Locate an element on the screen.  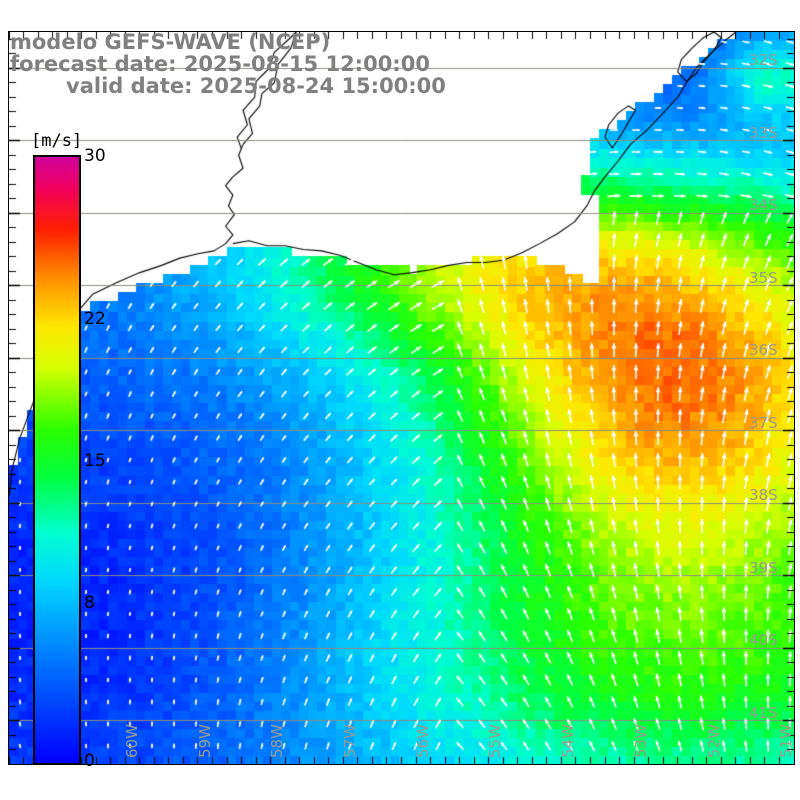
colorbar-tick-8: 8 is located at coordinates (89, 603).